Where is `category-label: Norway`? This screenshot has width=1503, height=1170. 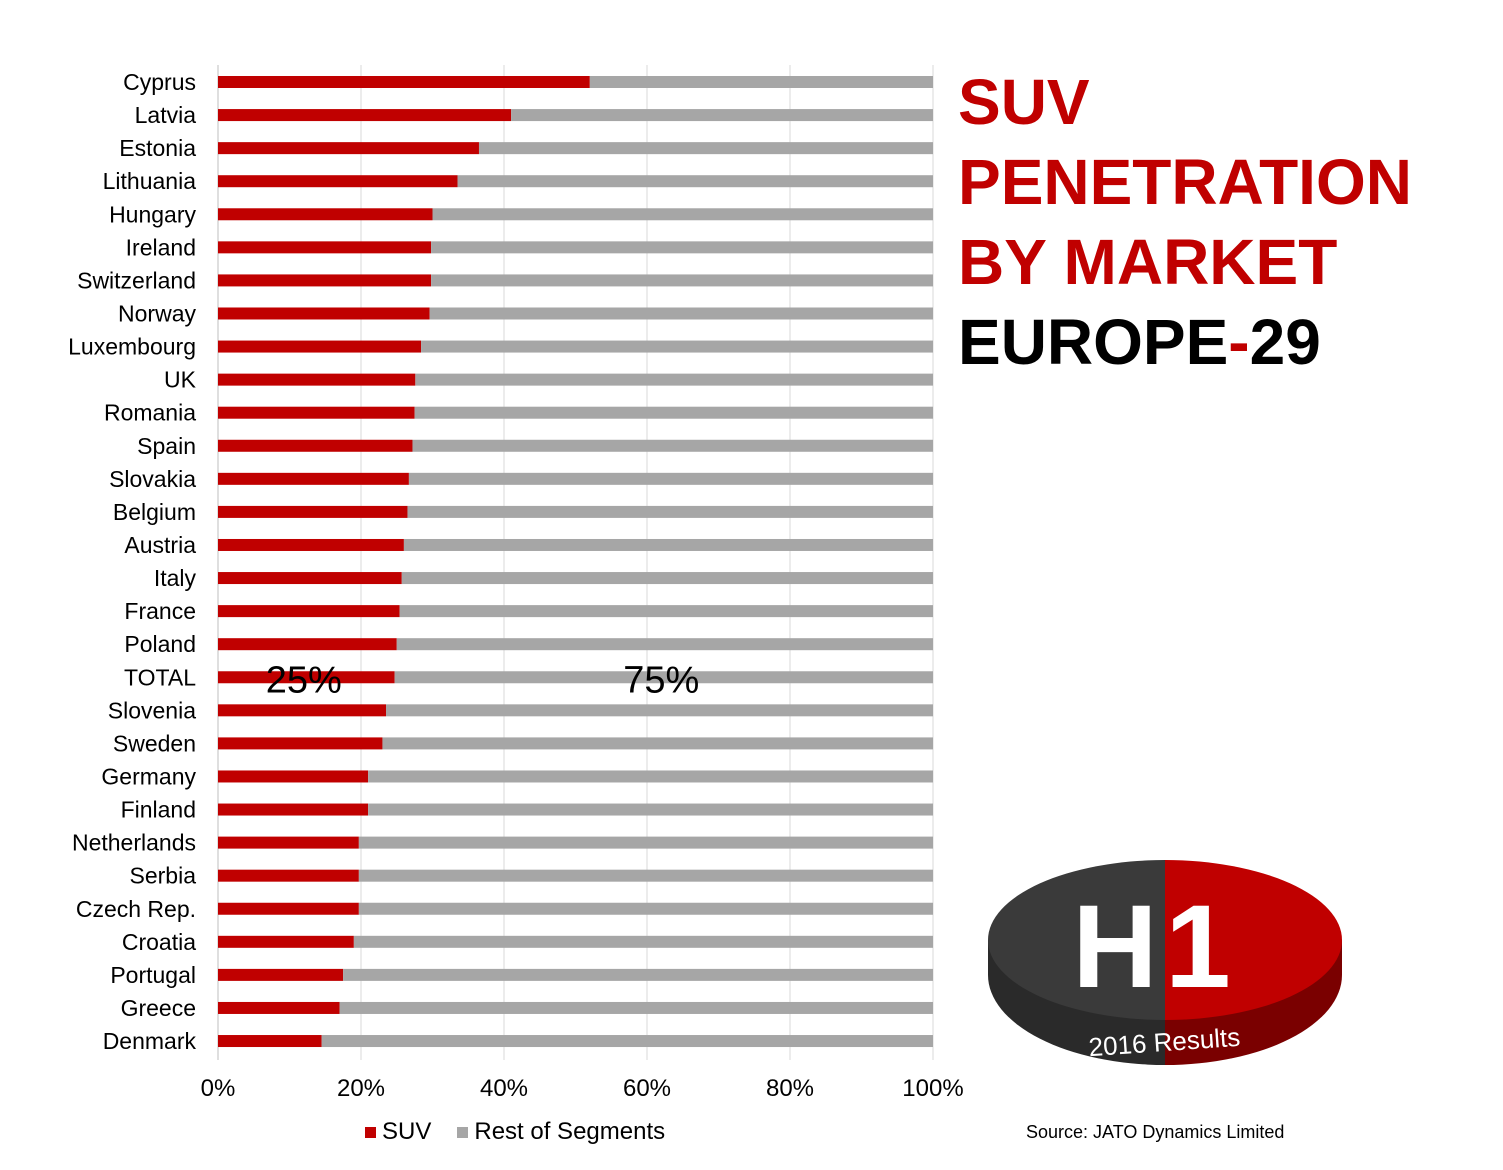 category-label: Norway is located at coordinates (157, 313).